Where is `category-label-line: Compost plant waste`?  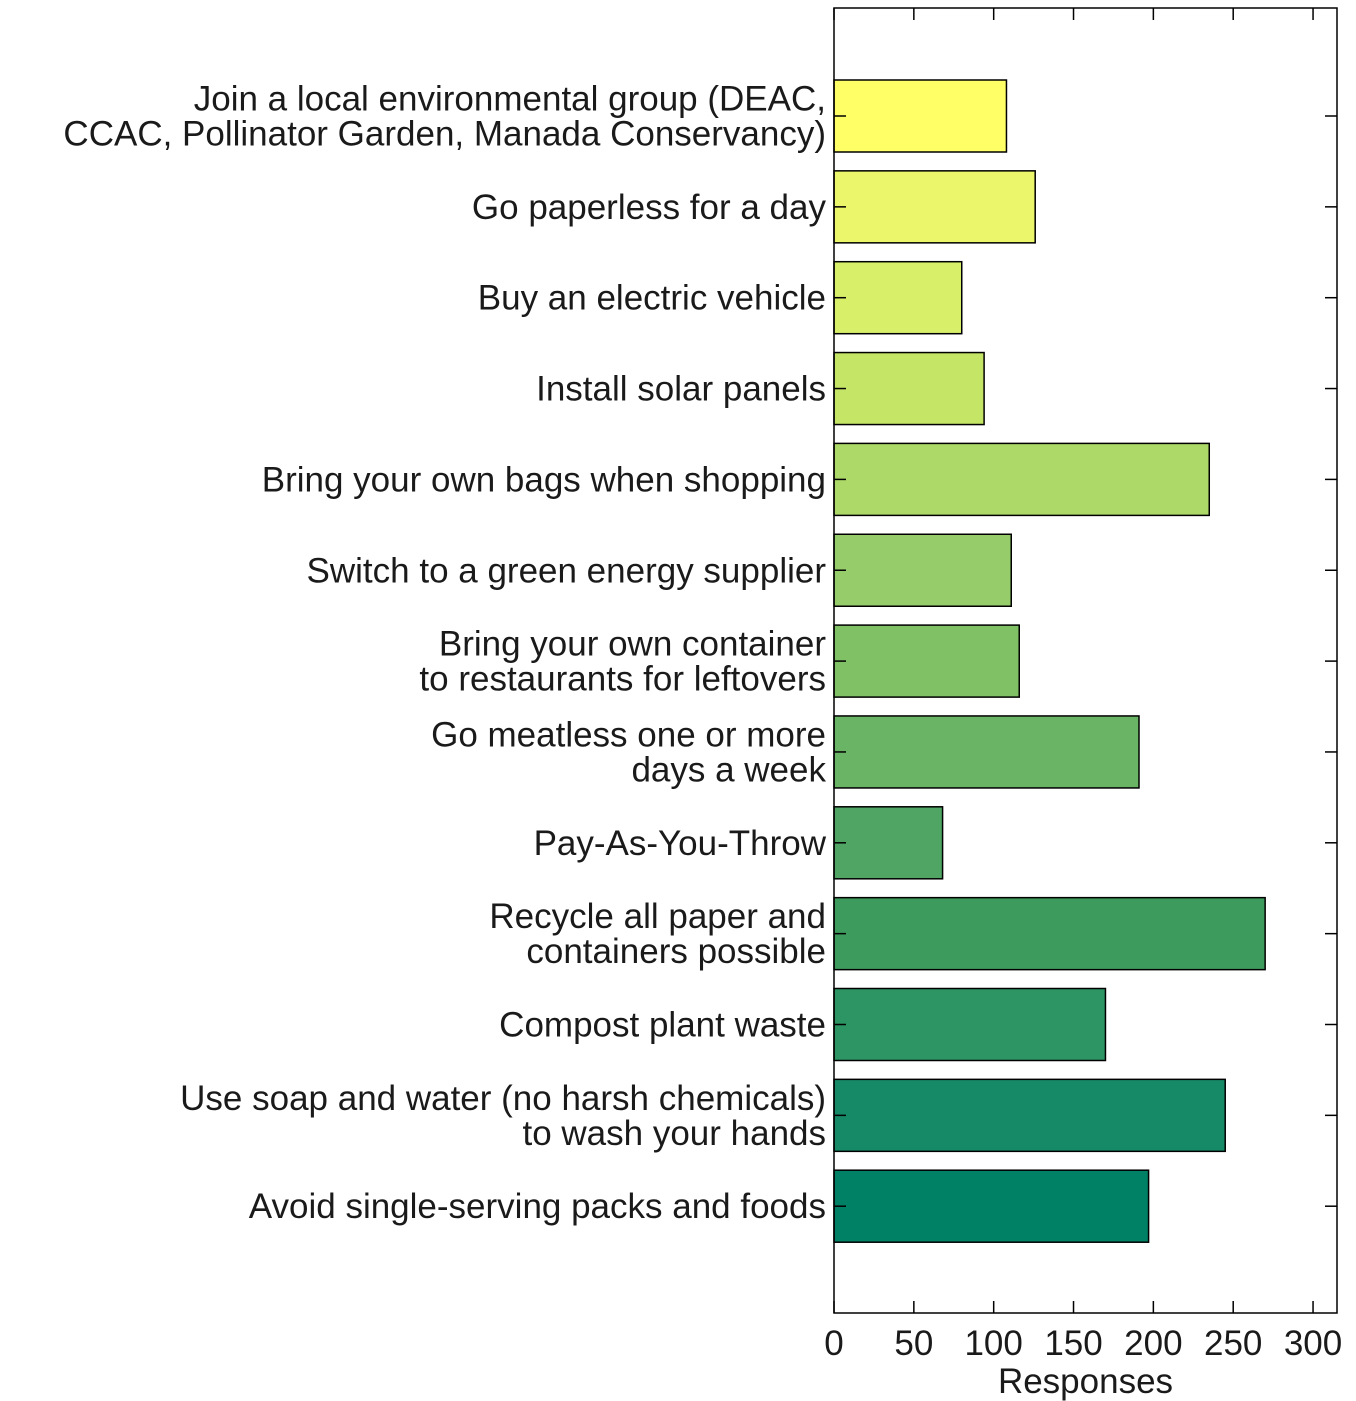
category-label-line: Compost plant waste is located at coordinates (662, 1025).